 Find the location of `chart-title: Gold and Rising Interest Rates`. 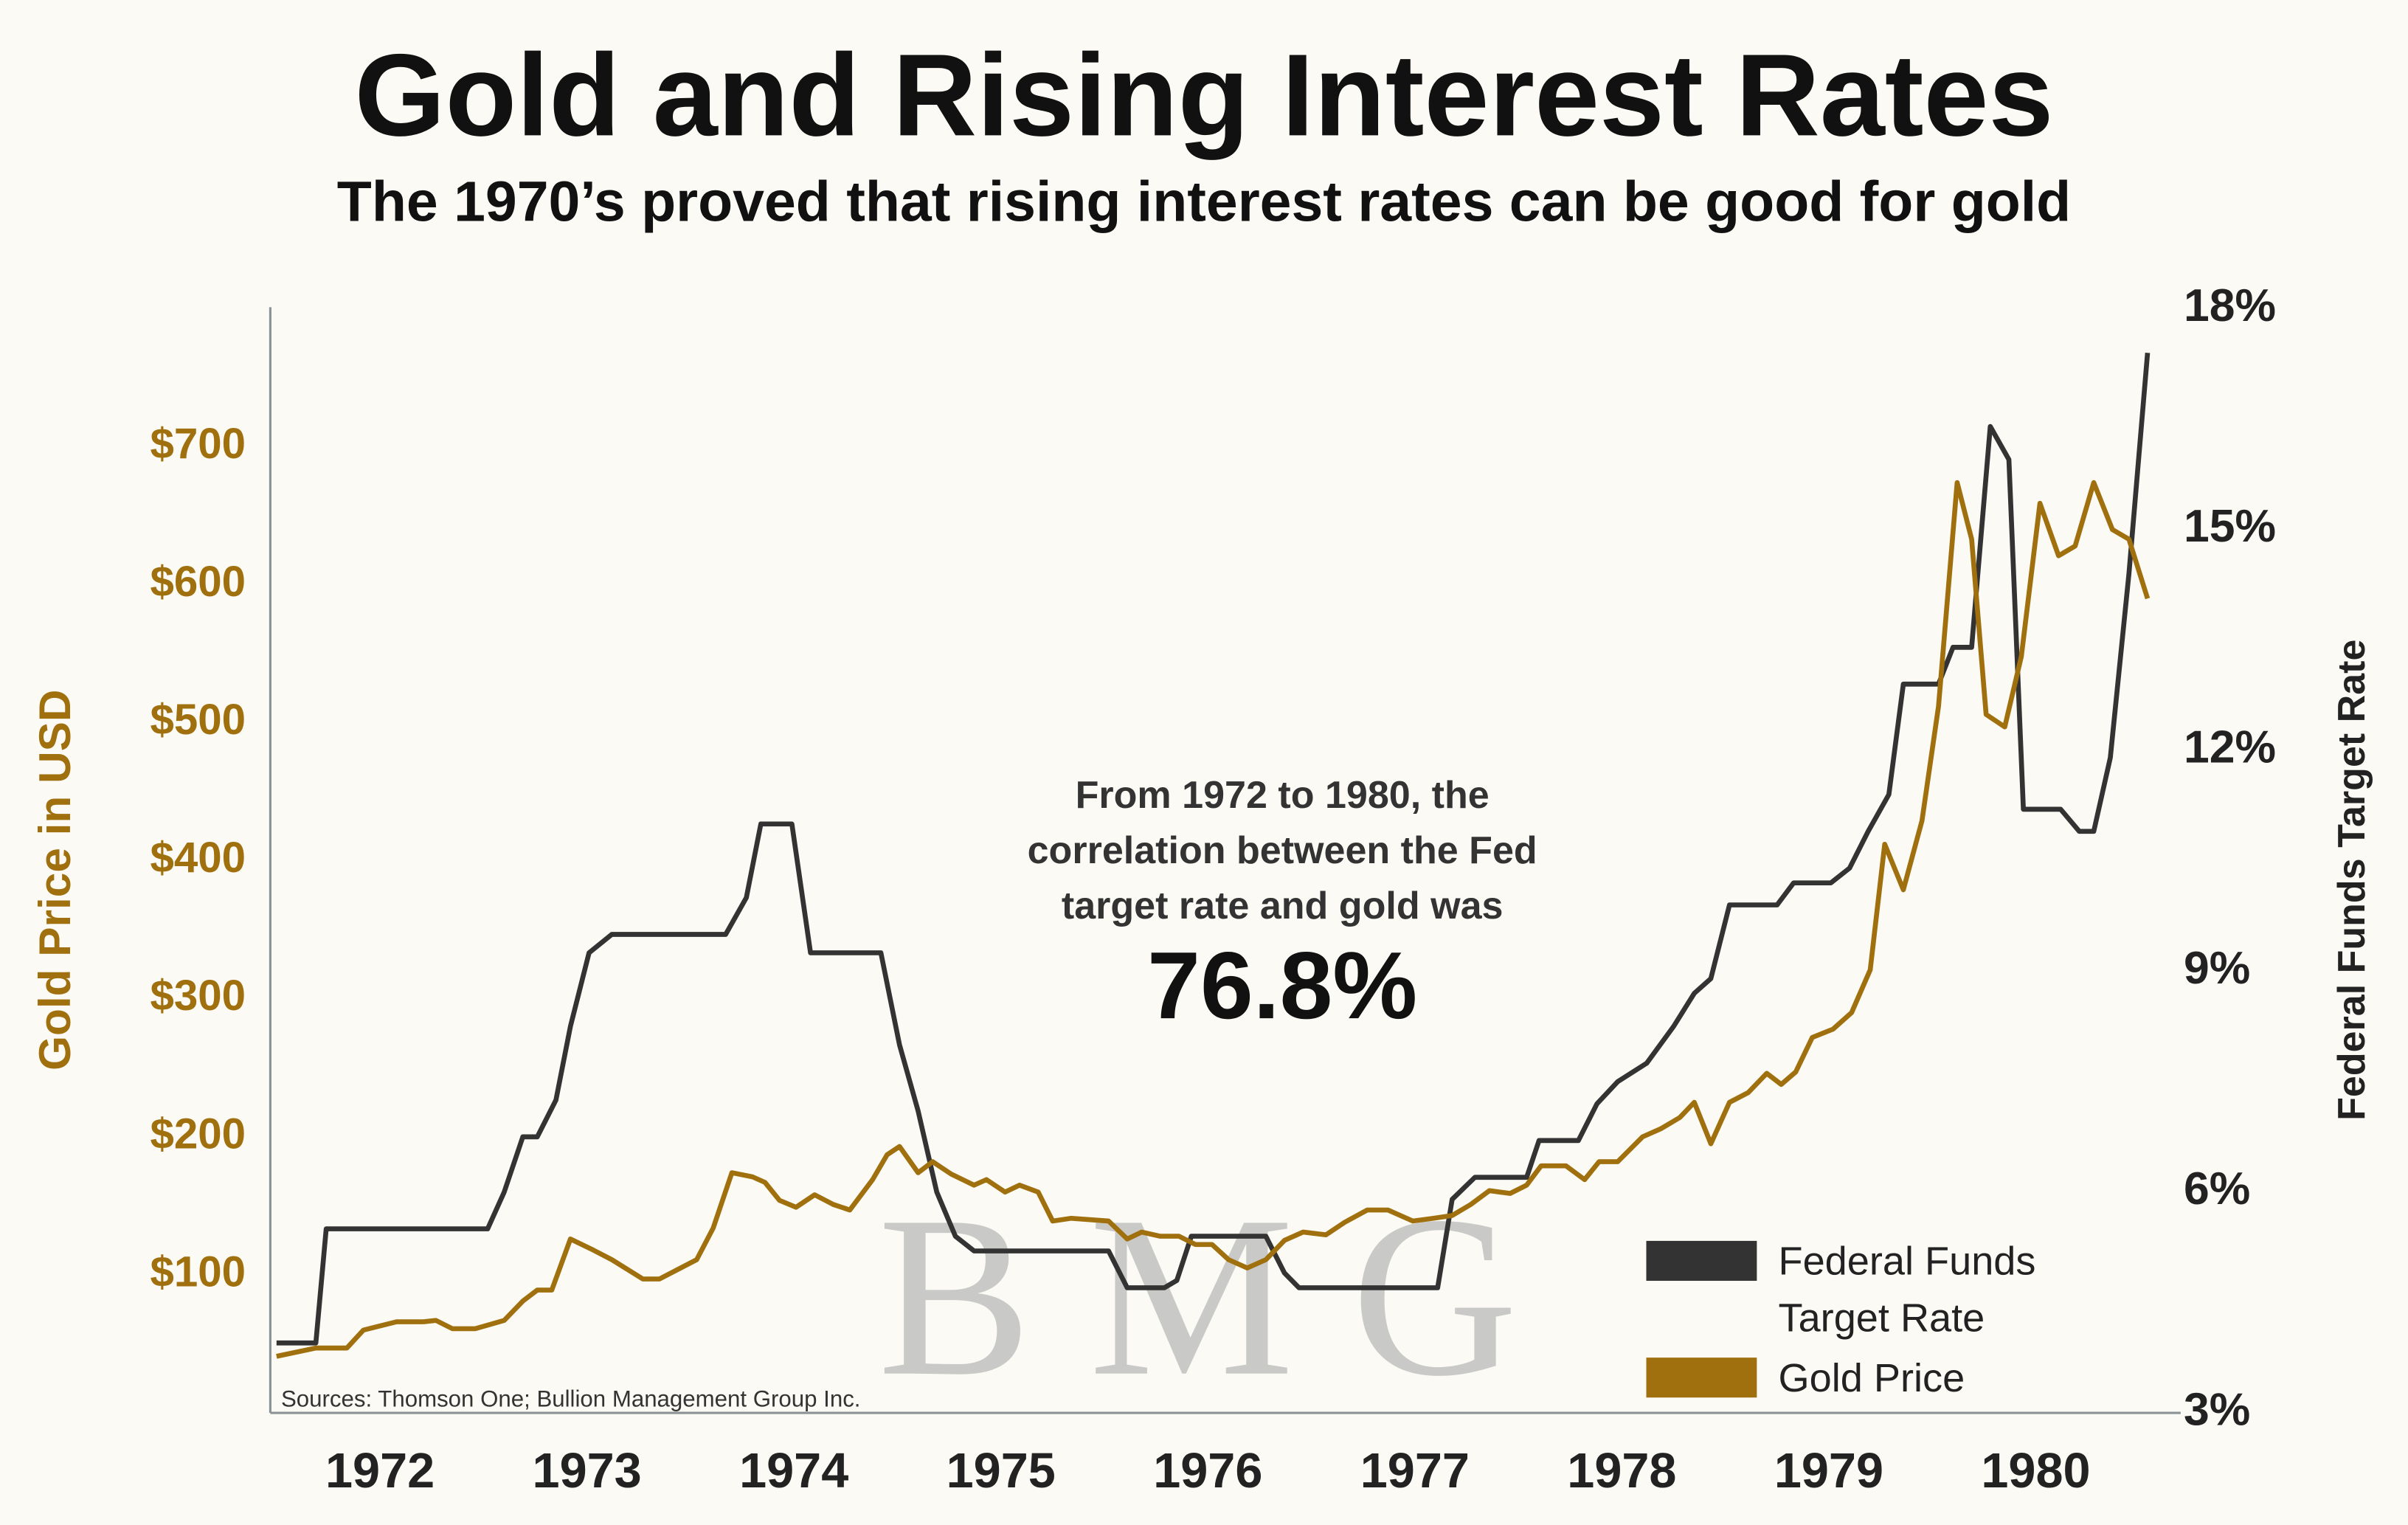

chart-title: Gold and Rising Interest Rates is located at coordinates (1205, 95).